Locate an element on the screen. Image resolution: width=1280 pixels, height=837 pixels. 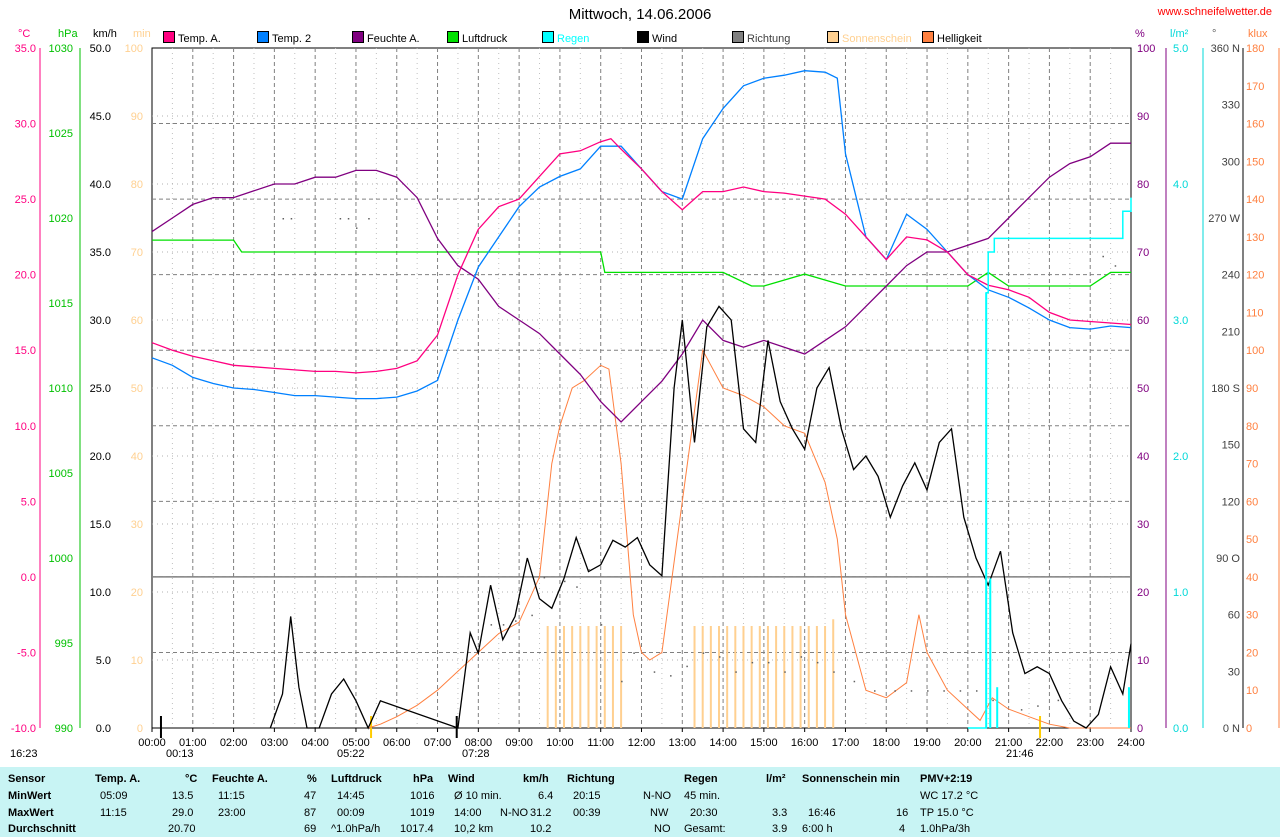
press-min-time: 14:45 is located at coordinates (351, 796).